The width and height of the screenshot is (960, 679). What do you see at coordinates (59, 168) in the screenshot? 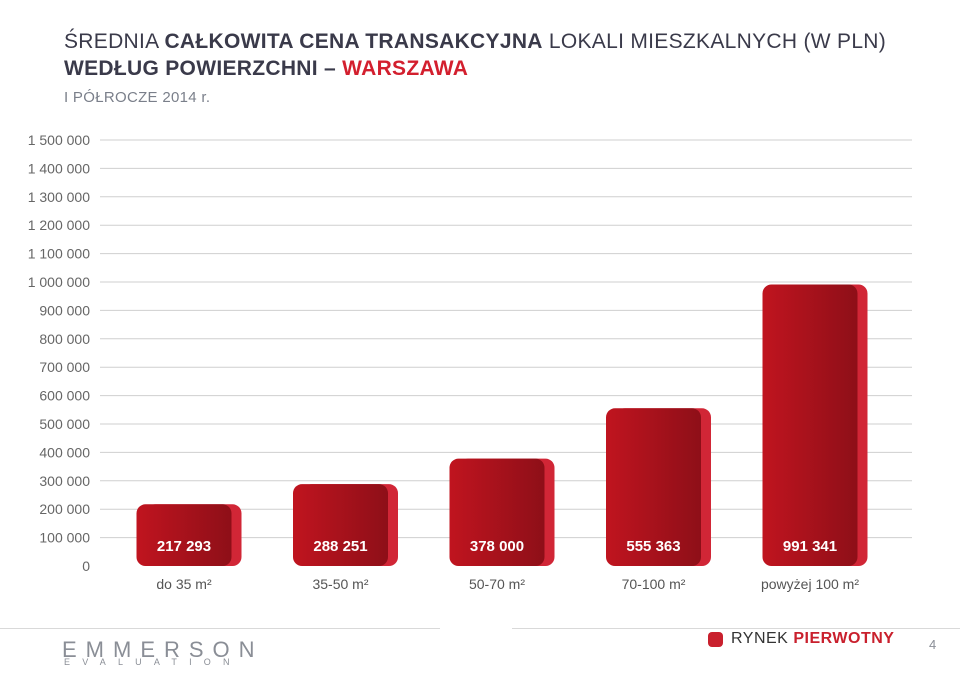
I see `y-tick-label: 1 400 000` at bounding box center [59, 168].